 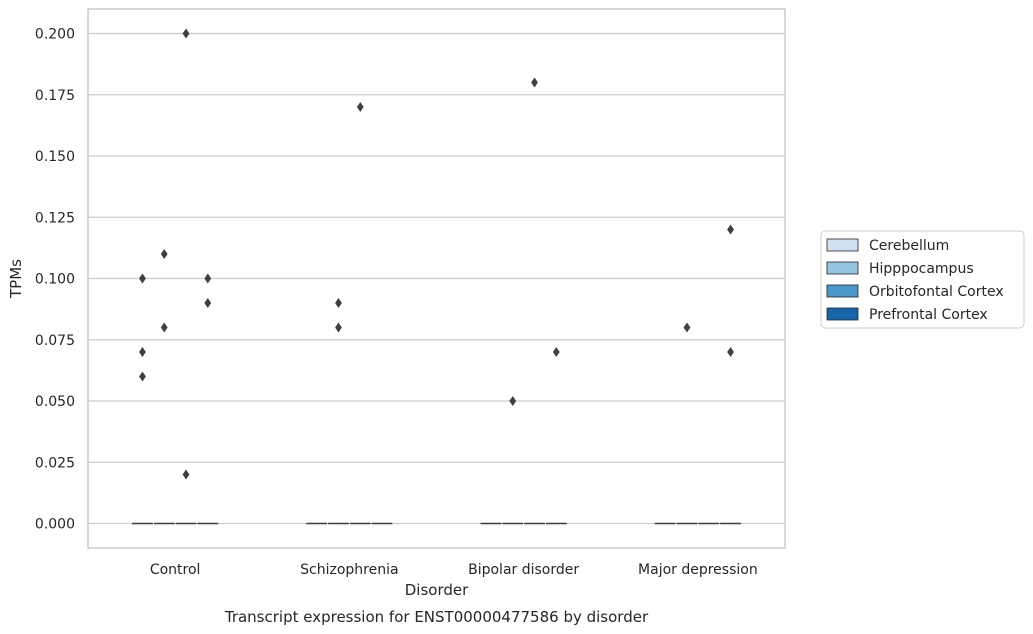 I want to click on y-tick-label: 0.025, so click(x=55, y=463).